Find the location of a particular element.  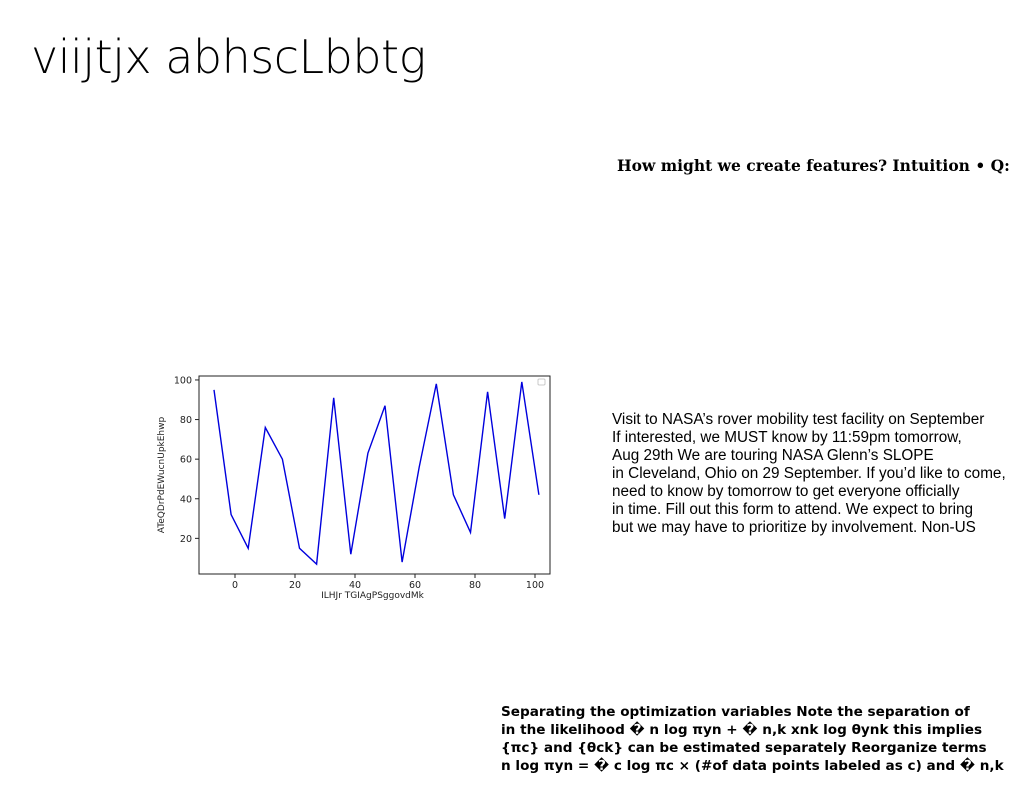

series-line is located at coordinates (376, 473).